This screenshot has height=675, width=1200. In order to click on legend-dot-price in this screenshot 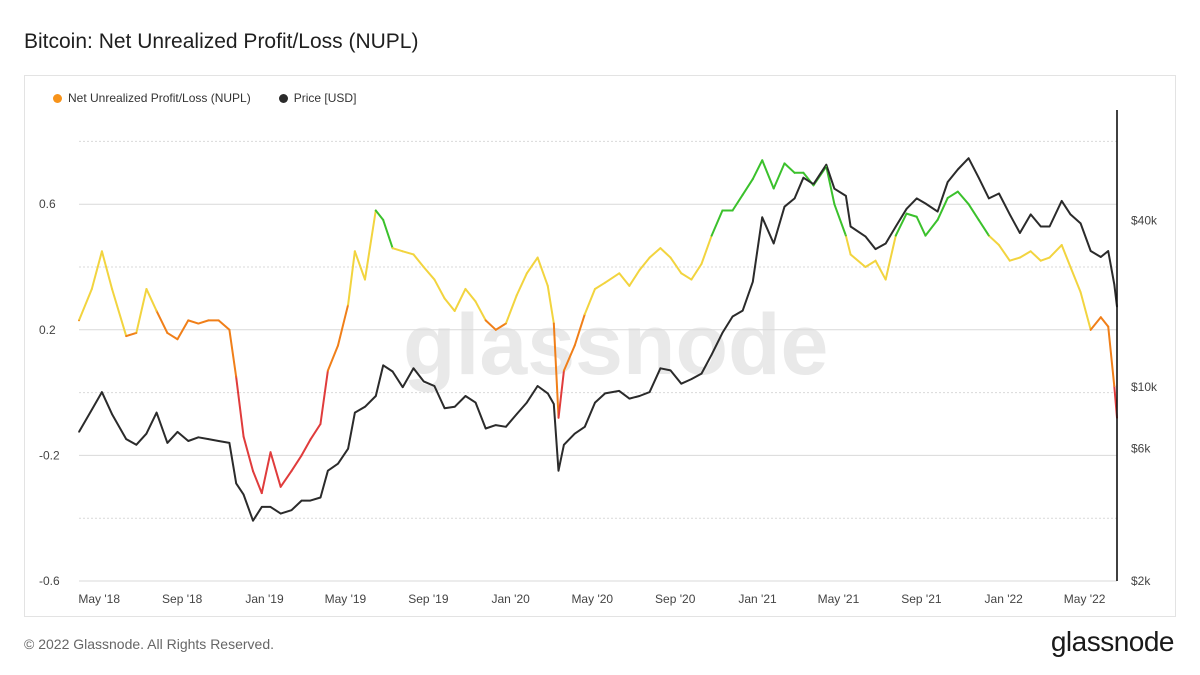, I will do `click(283, 98)`.